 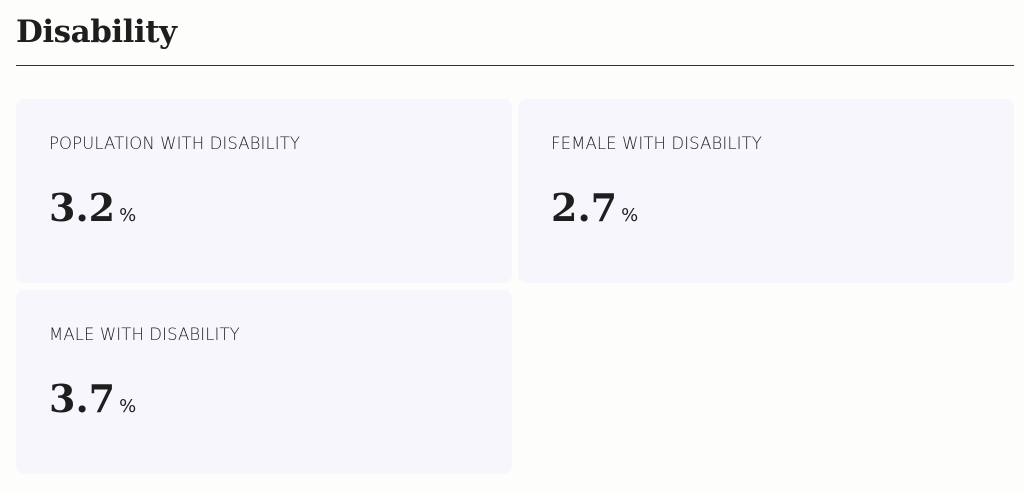 What do you see at coordinates (82, 207) in the screenshot?
I see `stat-number: 3.2` at bounding box center [82, 207].